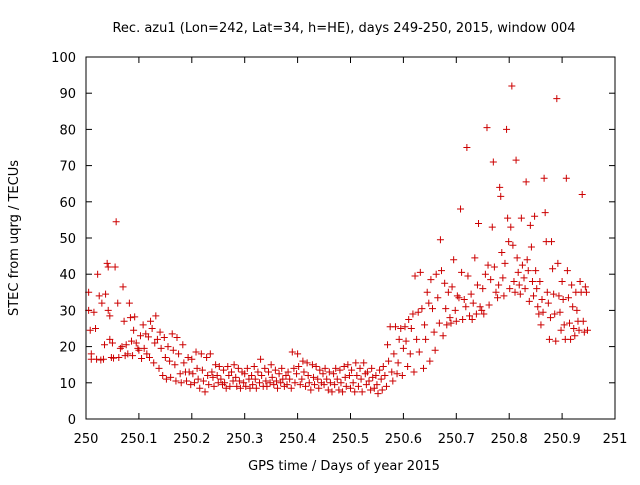 The image size is (640, 485). I want to click on y-tick-label: 100, so click(63, 58).